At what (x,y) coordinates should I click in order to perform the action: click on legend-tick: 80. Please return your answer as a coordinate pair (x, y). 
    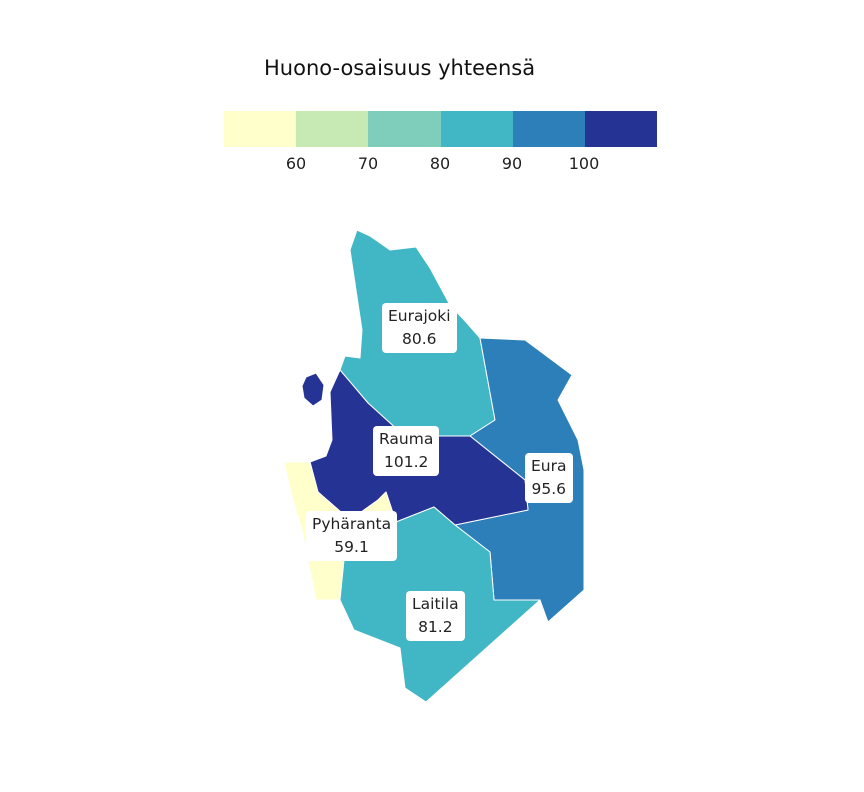
    Looking at the image, I should click on (440, 163).